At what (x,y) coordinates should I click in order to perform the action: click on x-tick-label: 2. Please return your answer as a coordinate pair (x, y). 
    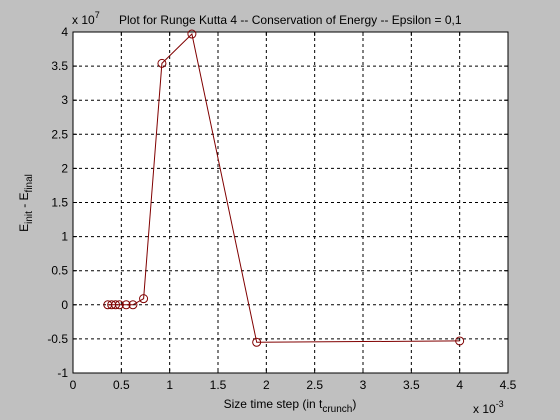
    Looking at the image, I should click on (266, 385).